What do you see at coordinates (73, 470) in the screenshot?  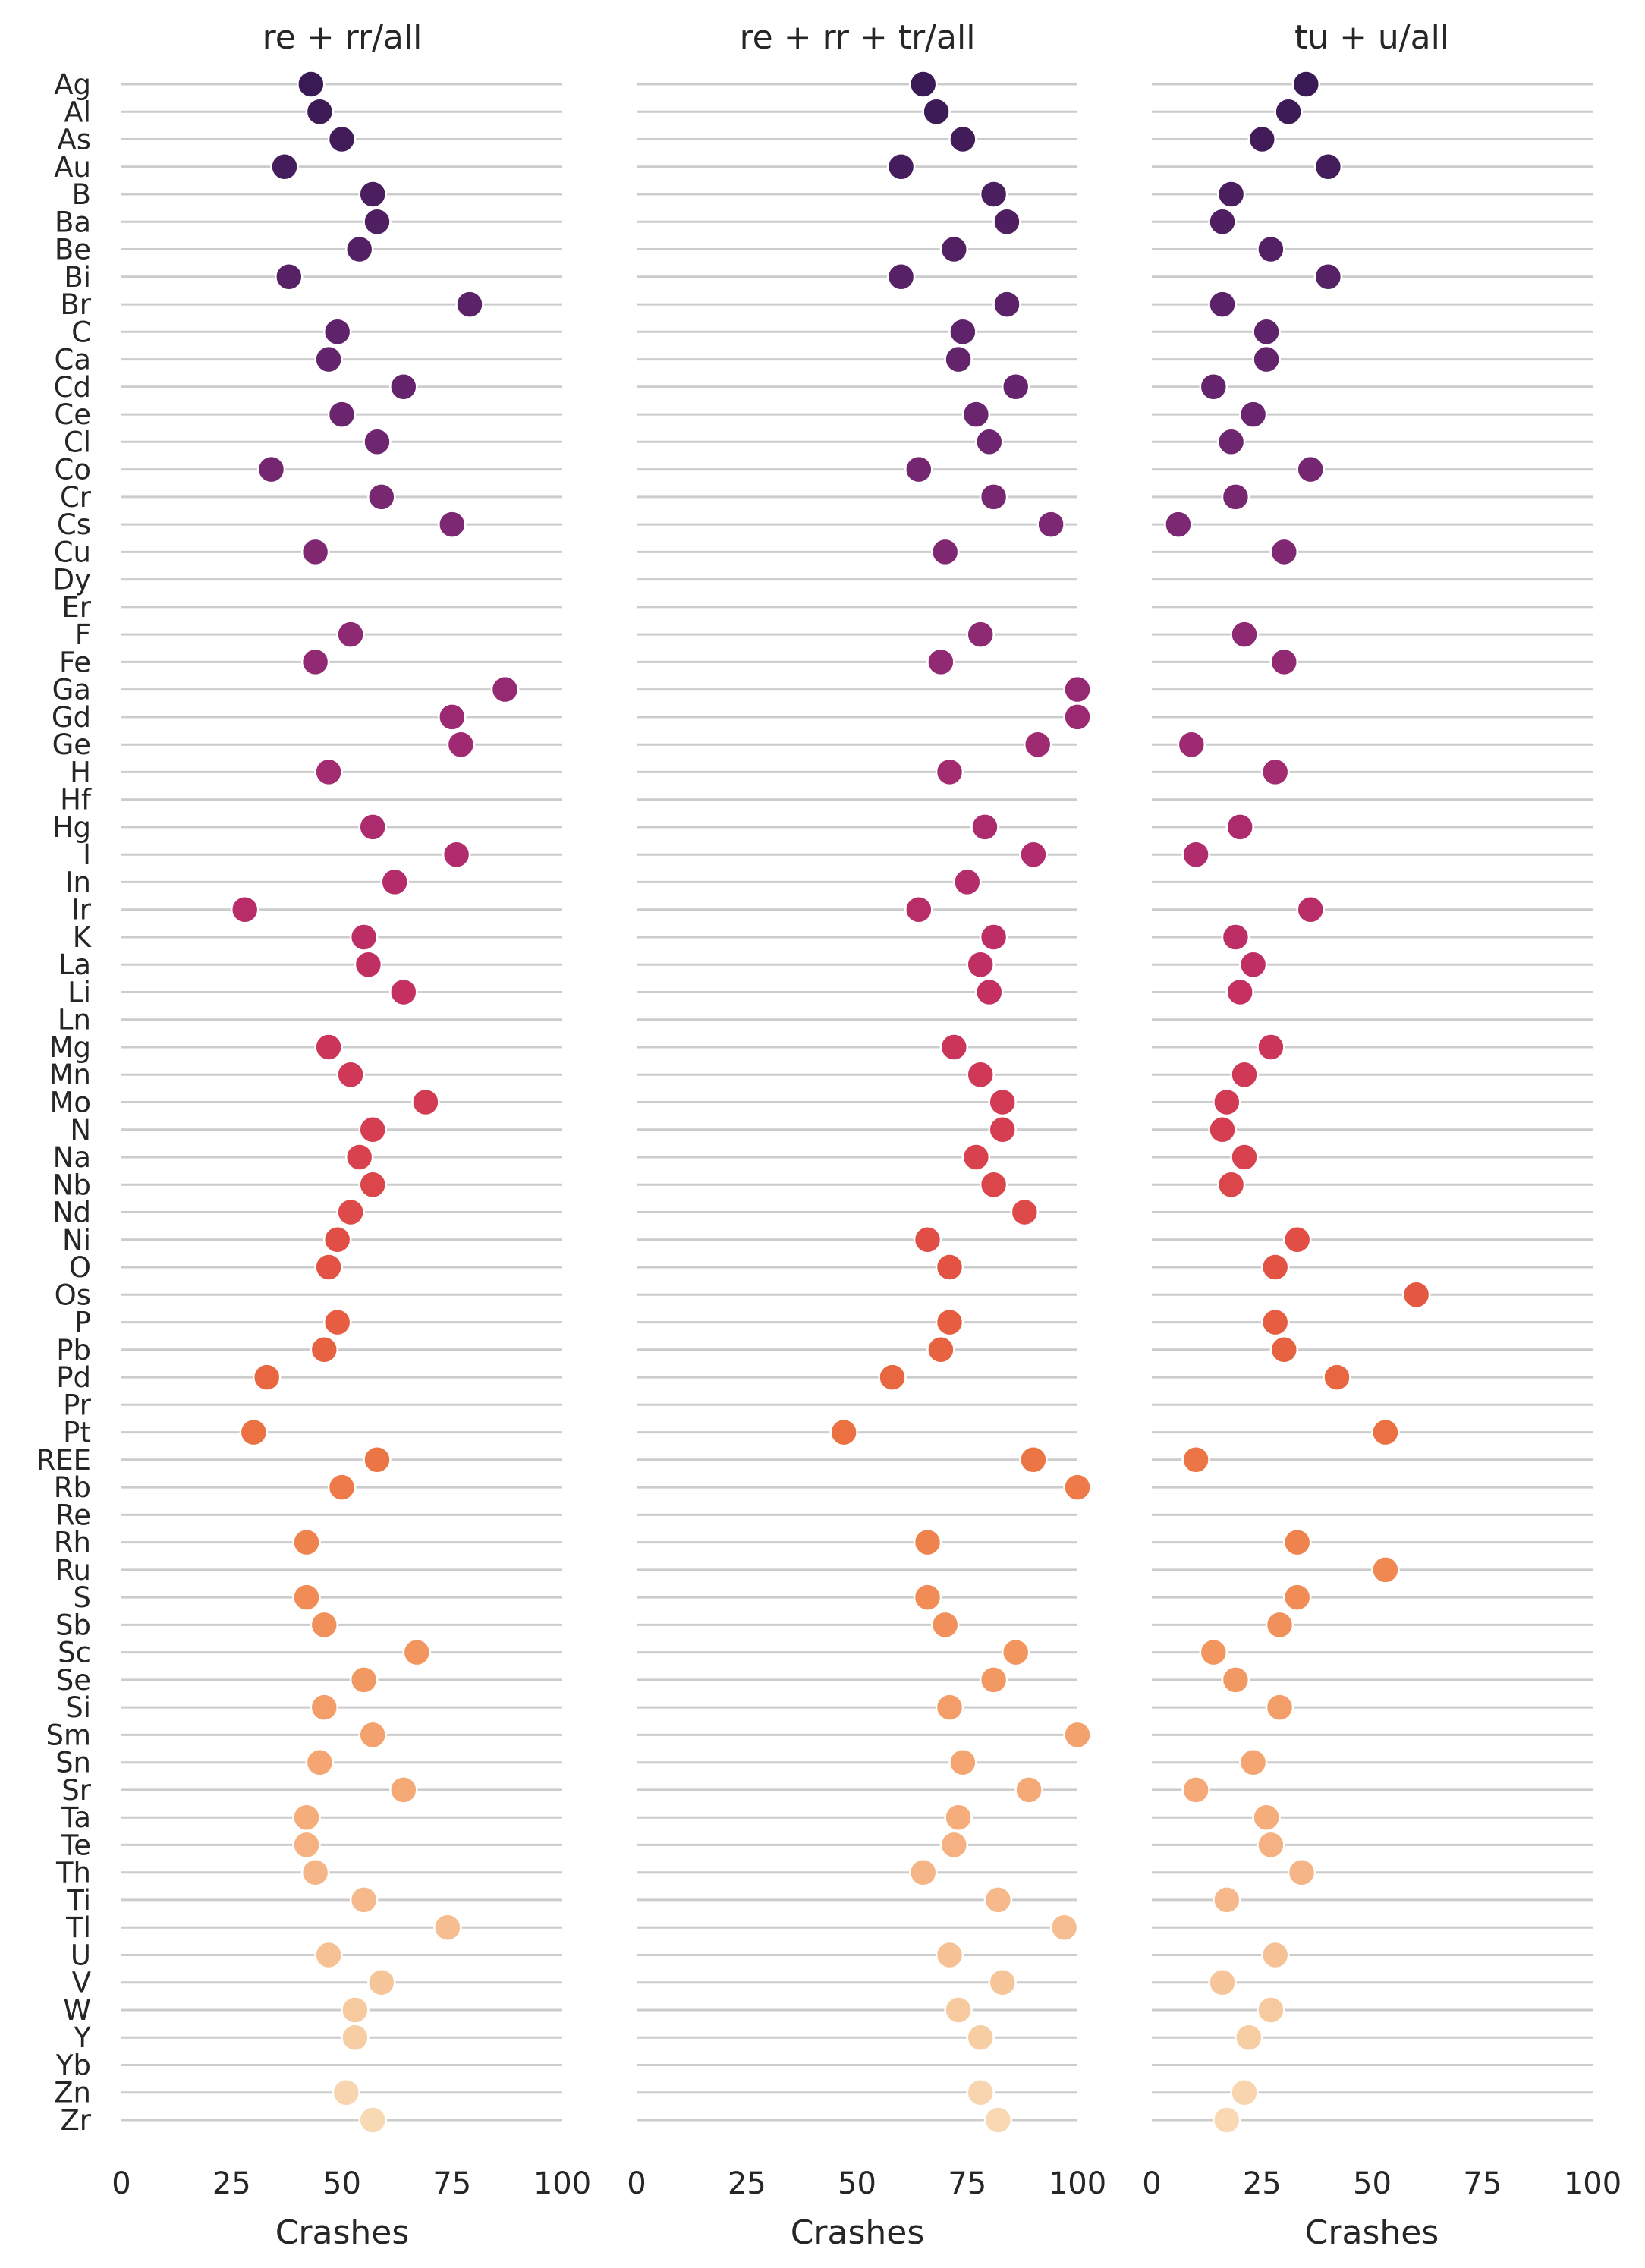 I see `category-label: Co` at bounding box center [73, 470].